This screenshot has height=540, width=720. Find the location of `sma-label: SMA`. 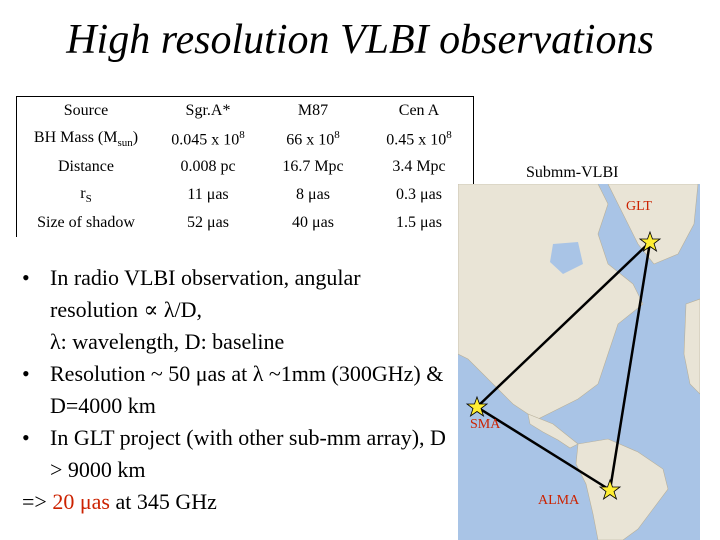

sma-label: SMA is located at coordinates (485, 424).